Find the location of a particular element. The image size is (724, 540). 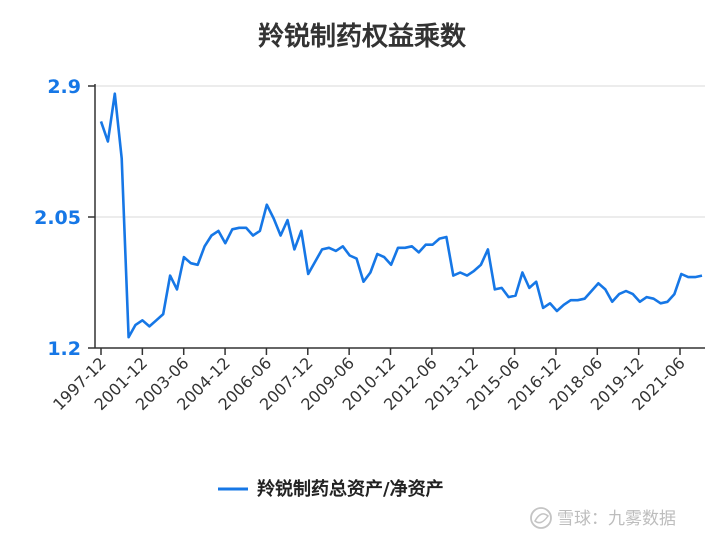

y-axis-ticks: 1.2 2.05 2.9 is located at coordinates (64, 218).